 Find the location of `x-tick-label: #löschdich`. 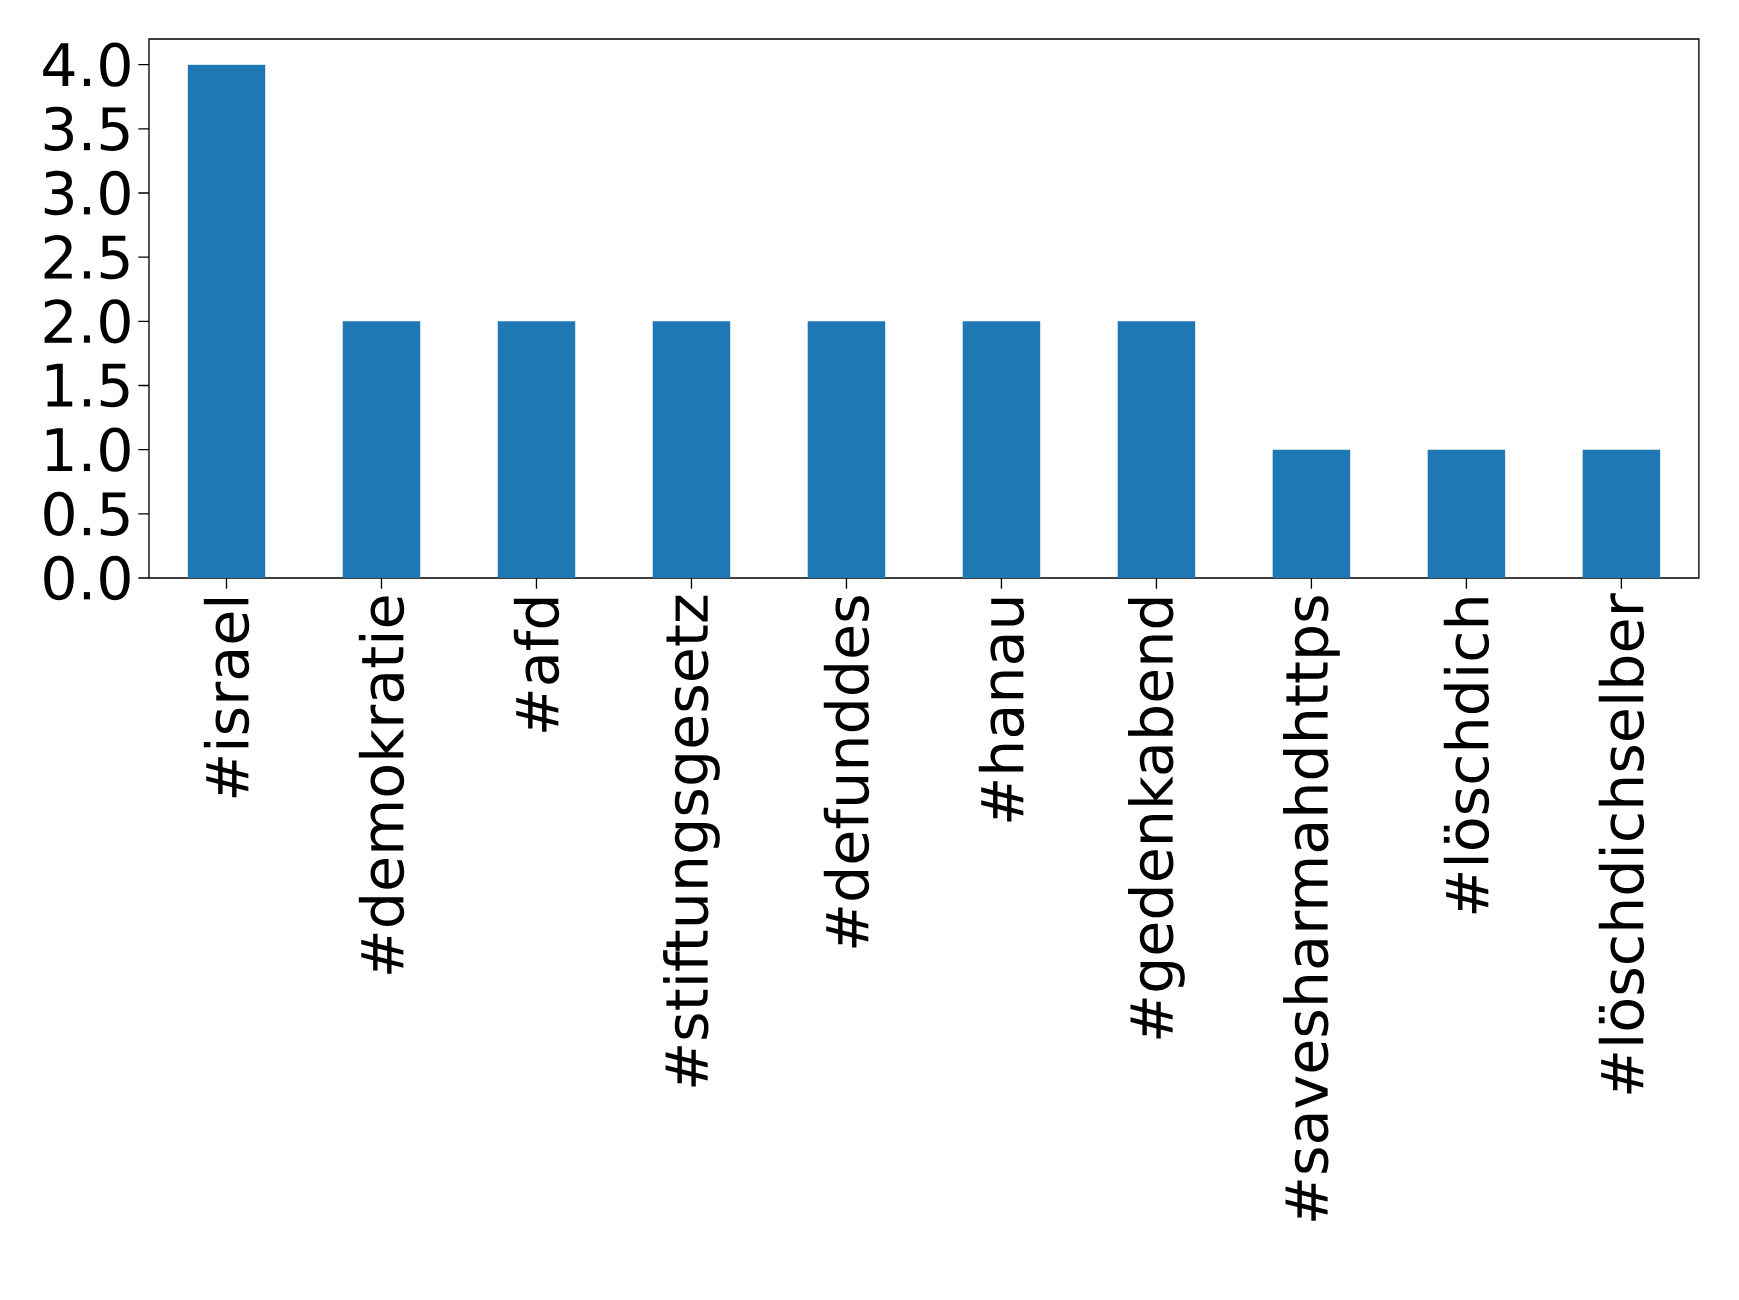

x-tick-label: #löschdich is located at coordinates (1466, 756).